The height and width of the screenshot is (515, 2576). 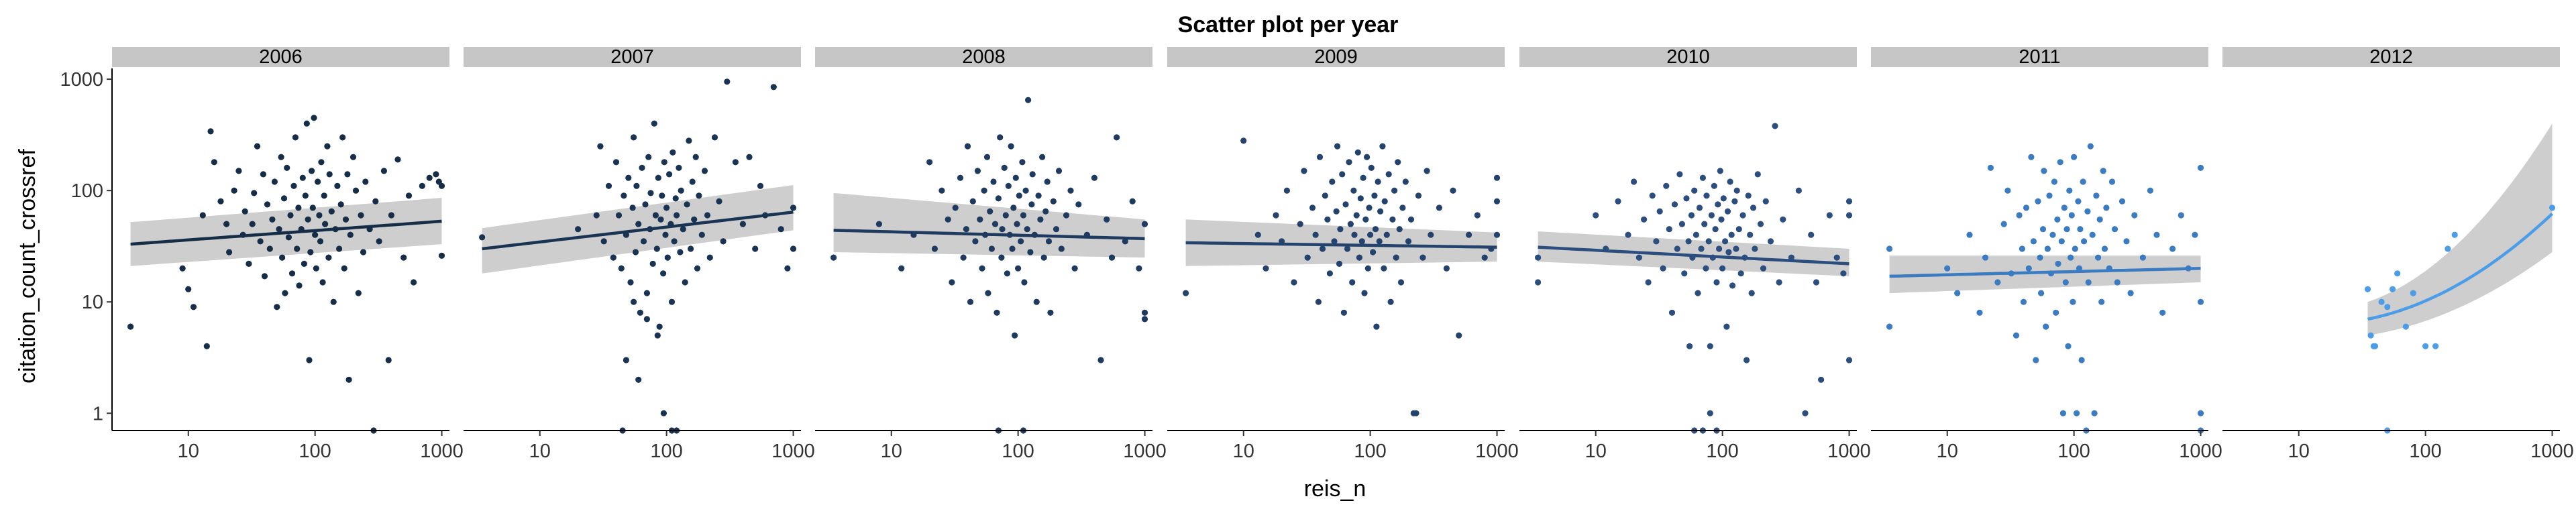 What do you see at coordinates (280, 57) in the screenshot?
I see `panel-strip` at bounding box center [280, 57].